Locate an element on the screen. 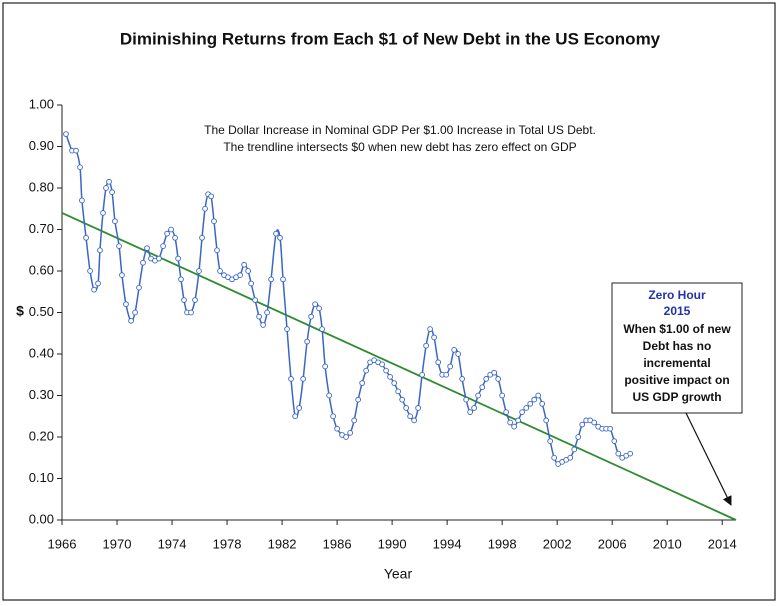 The width and height of the screenshot is (780, 606). callout-text: Debt has no is located at coordinates (677, 346).